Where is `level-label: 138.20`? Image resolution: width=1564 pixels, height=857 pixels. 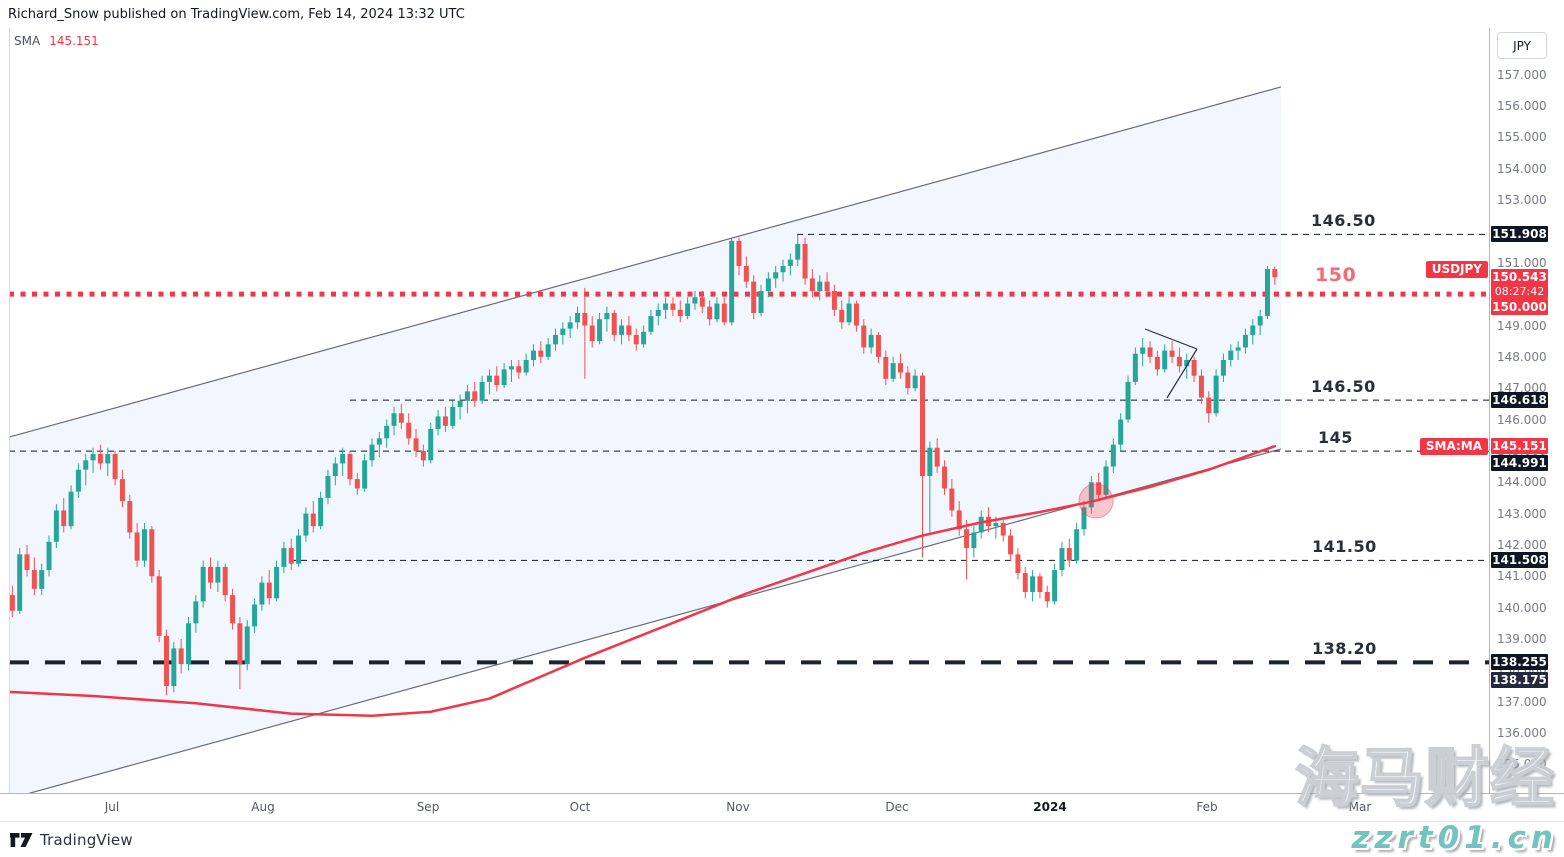
level-label: 138.20 is located at coordinates (1344, 649).